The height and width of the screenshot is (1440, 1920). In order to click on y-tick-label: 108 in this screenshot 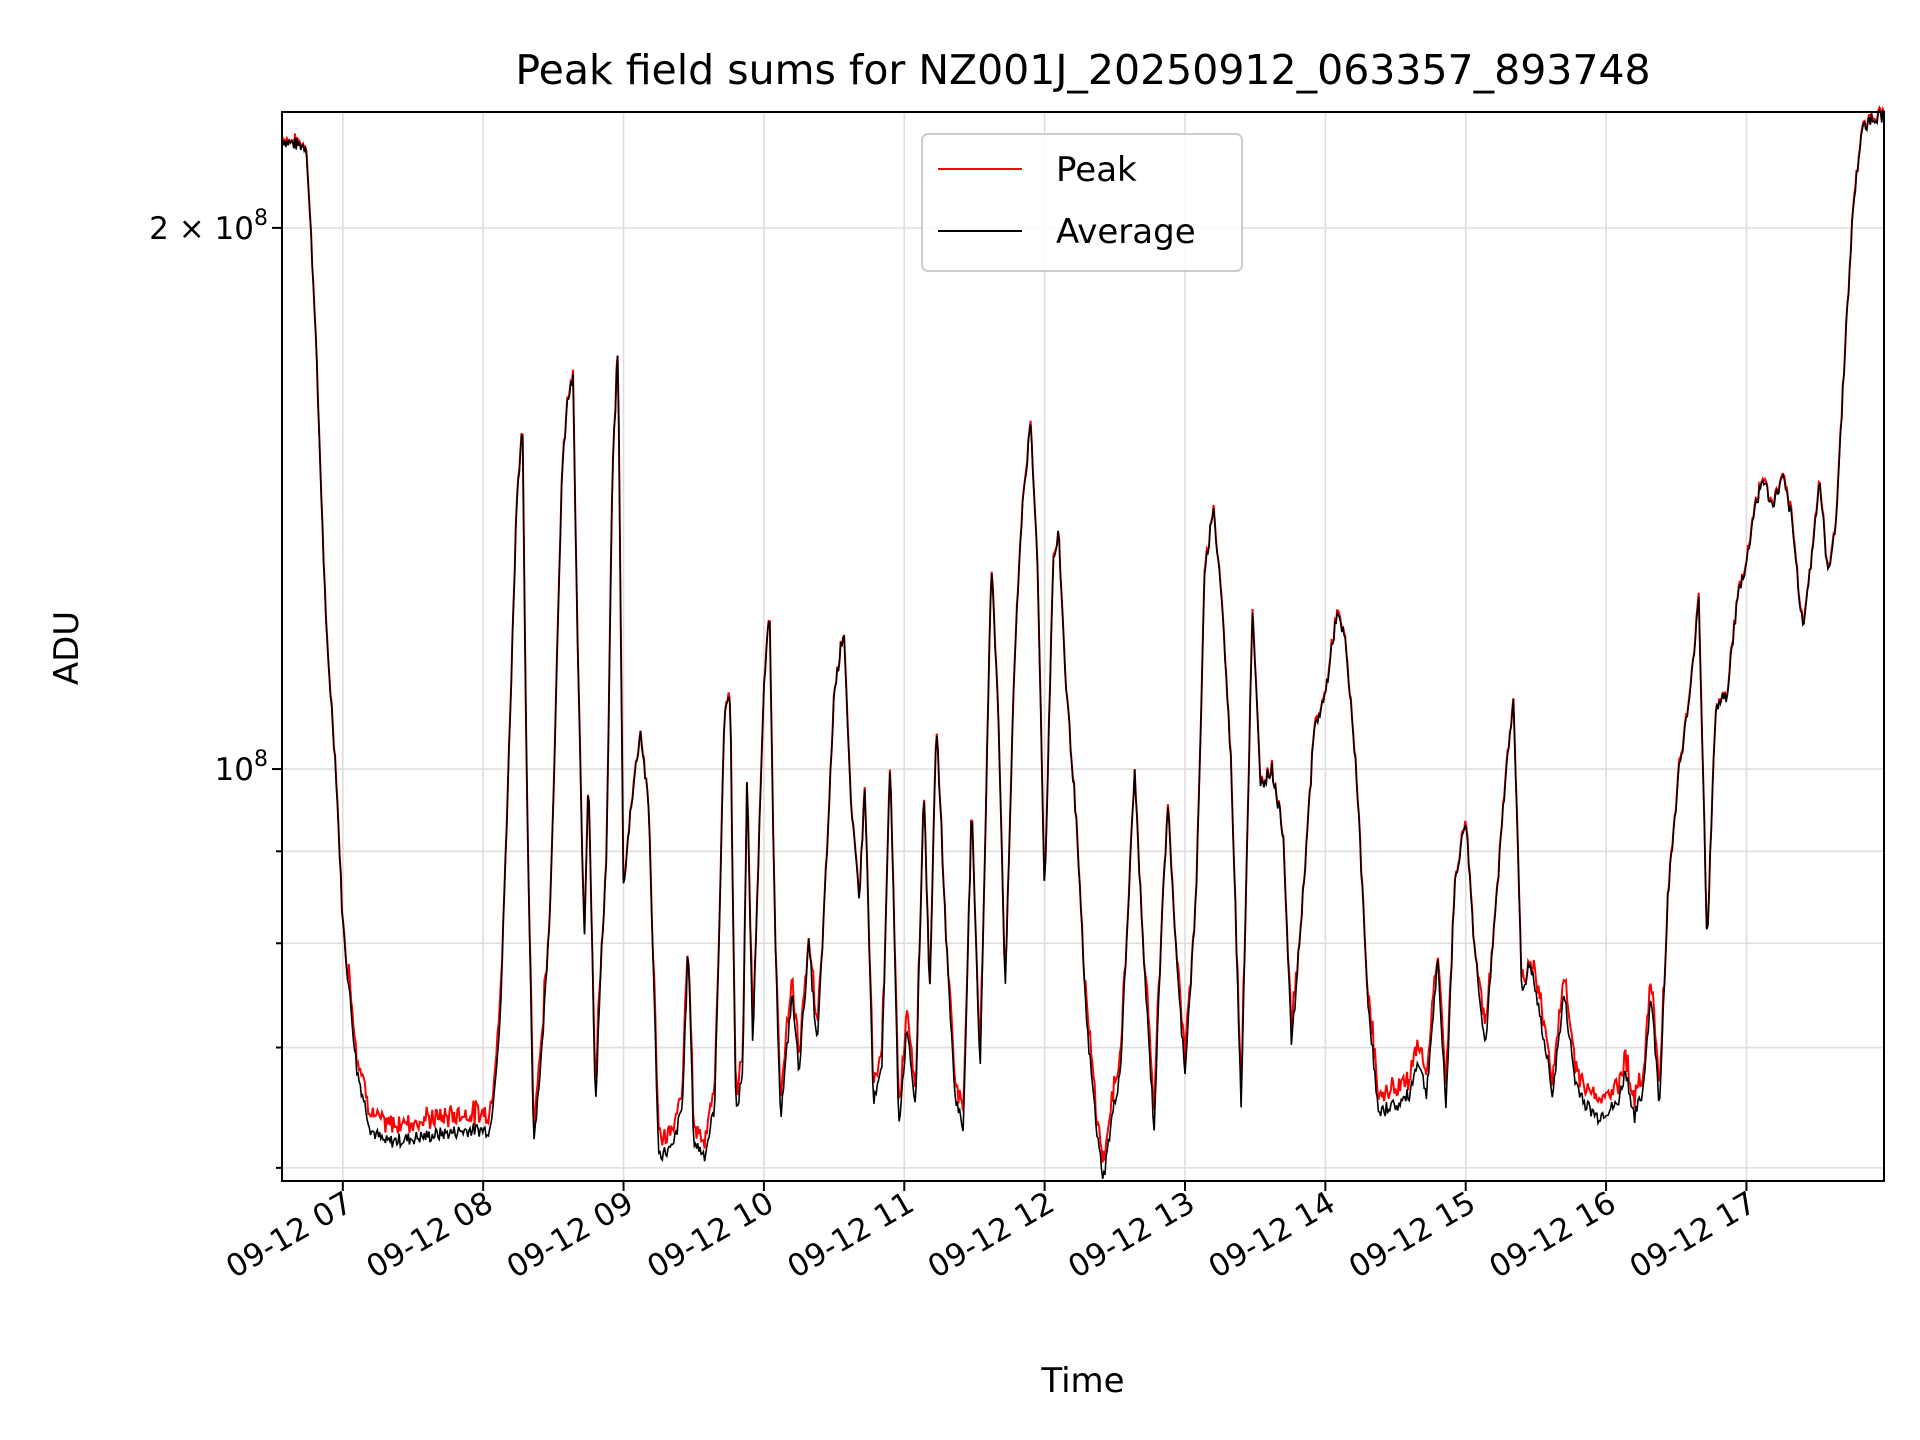, I will do `click(241, 767)`.